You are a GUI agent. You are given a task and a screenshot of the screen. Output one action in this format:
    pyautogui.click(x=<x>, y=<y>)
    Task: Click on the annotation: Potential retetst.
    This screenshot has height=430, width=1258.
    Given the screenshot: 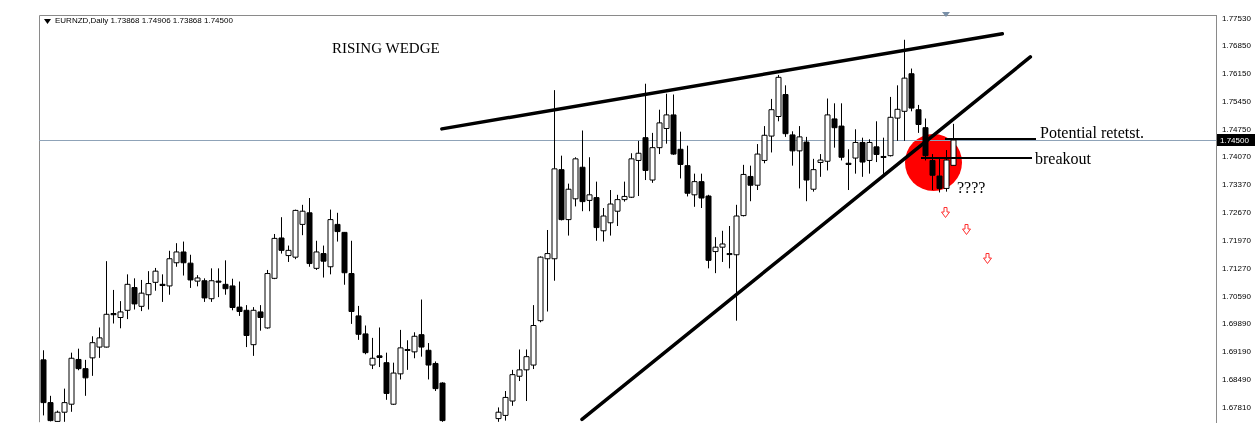 What is the action you would take?
    pyautogui.click(x=1092, y=132)
    